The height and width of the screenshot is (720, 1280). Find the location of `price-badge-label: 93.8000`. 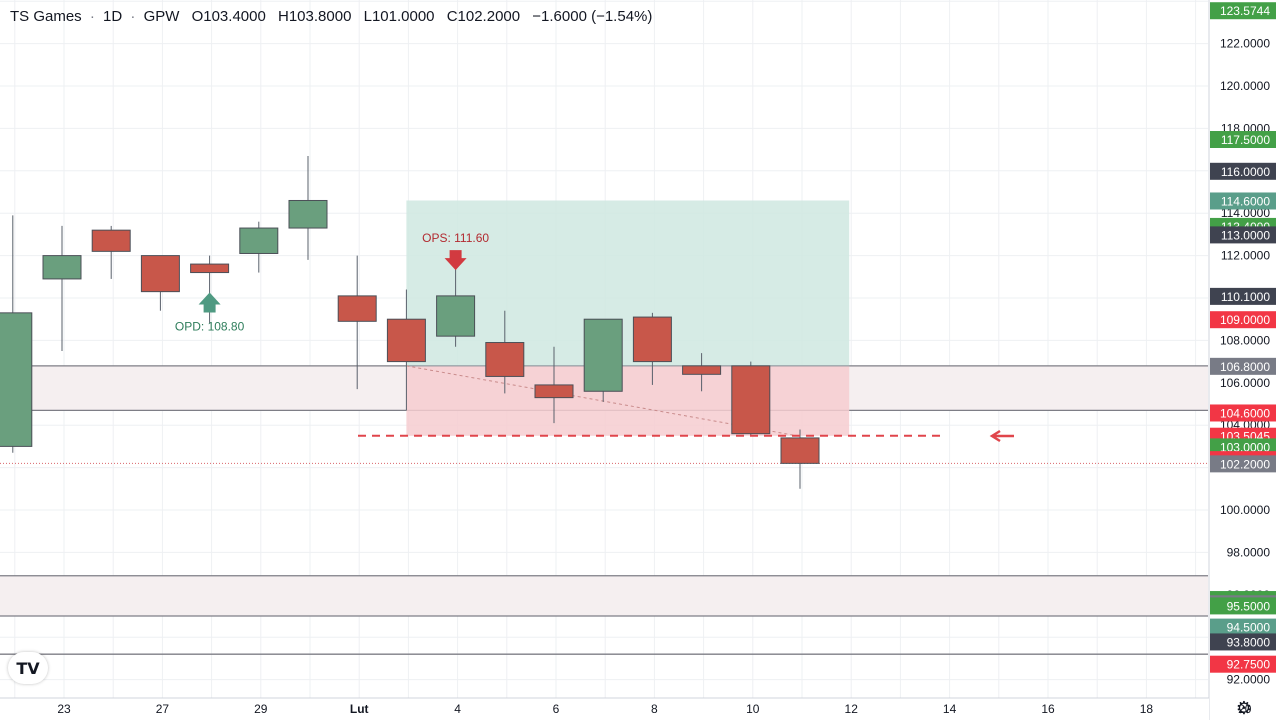

price-badge-label: 93.8000 is located at coordinates (1249, 642).